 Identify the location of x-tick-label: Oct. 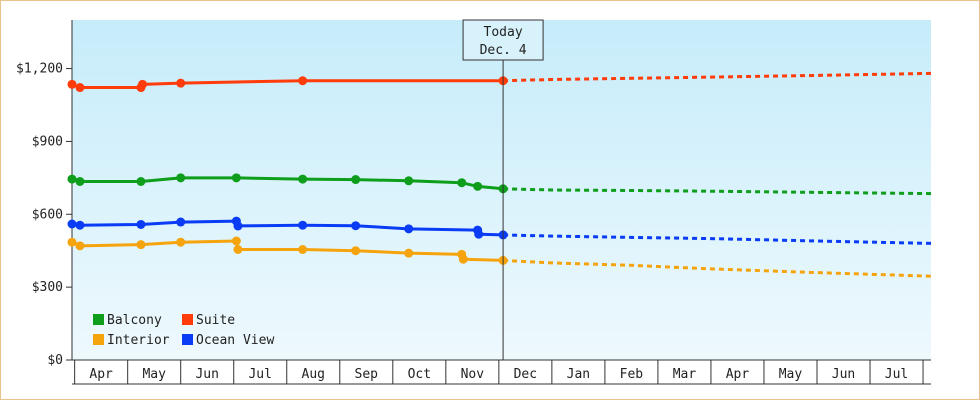
(419, 374).